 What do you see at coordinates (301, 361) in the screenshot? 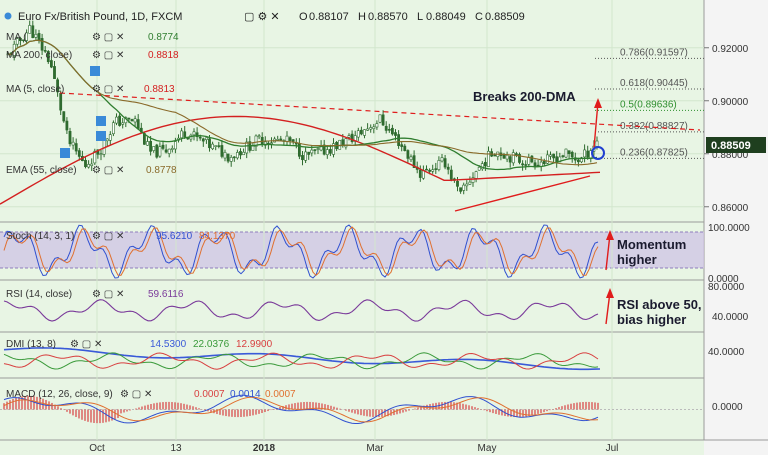
I see `dmi-minus-line` at bounding box center [301, 361].